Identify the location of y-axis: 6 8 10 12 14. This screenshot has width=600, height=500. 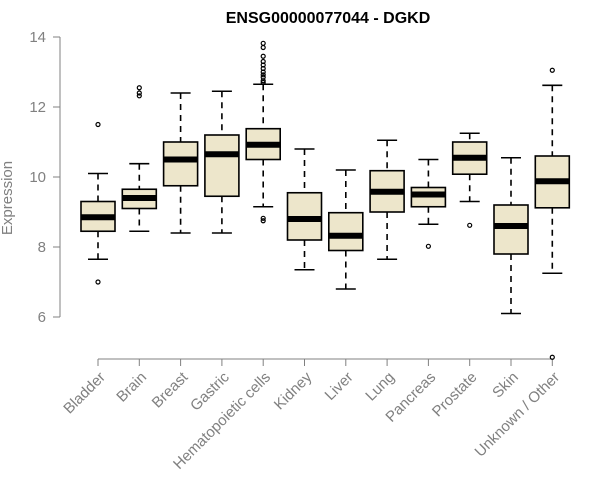
(45, 177).